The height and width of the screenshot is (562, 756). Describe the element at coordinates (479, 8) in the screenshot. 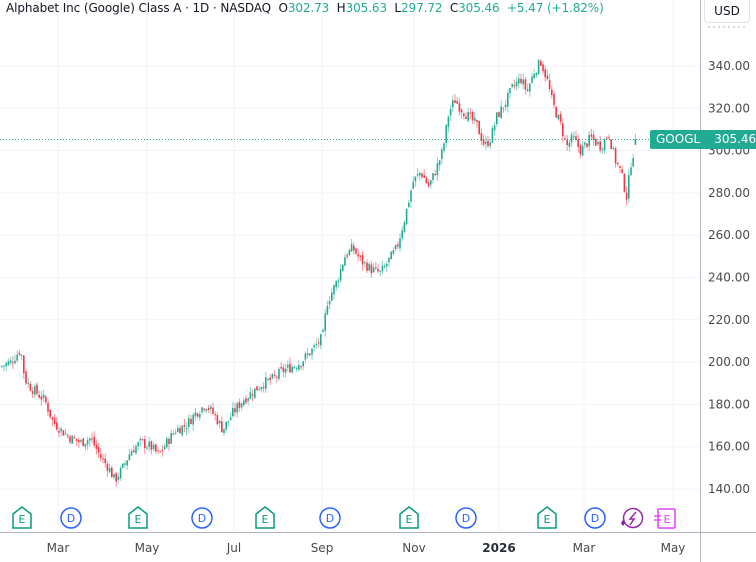

I see `close-value: 305.46` at that location.